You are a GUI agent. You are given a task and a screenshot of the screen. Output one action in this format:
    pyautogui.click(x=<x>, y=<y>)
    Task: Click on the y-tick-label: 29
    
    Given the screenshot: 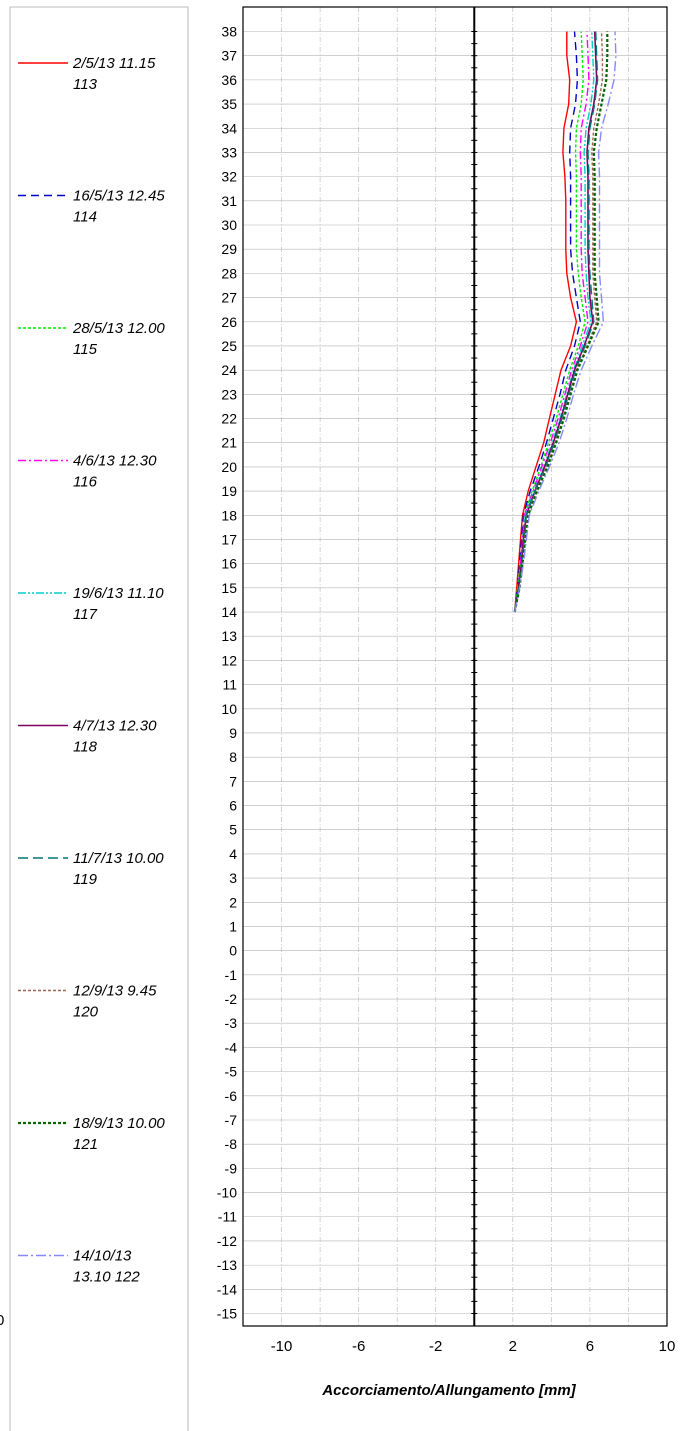 What is the action you would take?
    pyautogui.click(x=229, y=249)
    